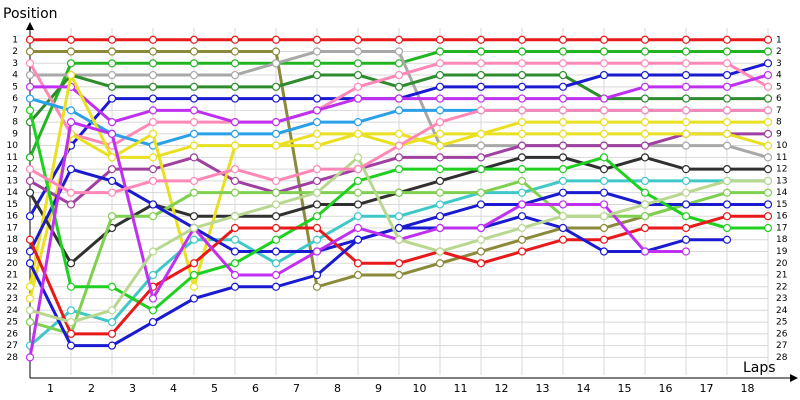  Describe the element at coordinates (15, 40) in the screenshot. I see `y-tick-label: 1` at that location.